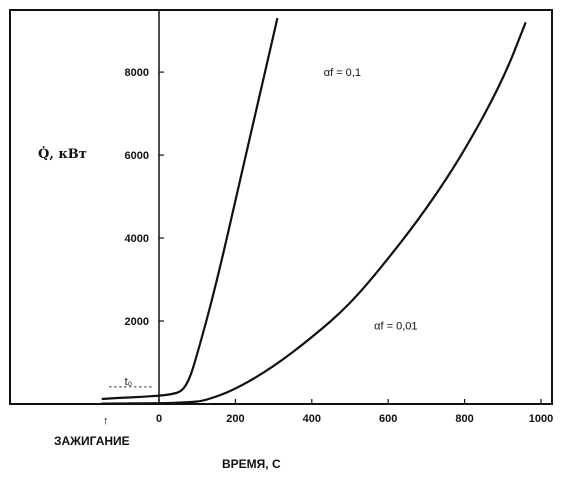 The height and width of the screenshot is (484, 564). Describe the element at coordinates (342, 73) in the screenshot. I see `series-annotation-1: αf = 0,1` at that location.